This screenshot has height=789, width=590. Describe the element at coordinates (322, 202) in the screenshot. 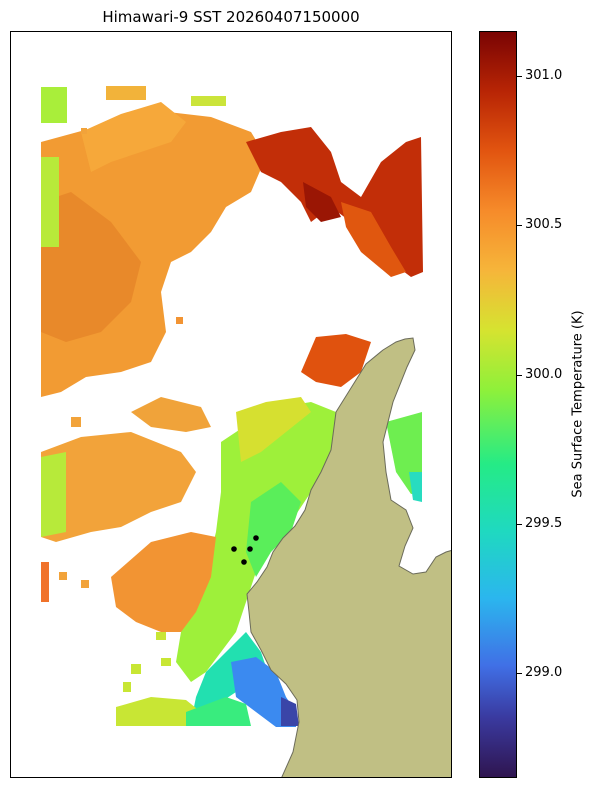

I see `sst-patch-northeast-dark` at that location.